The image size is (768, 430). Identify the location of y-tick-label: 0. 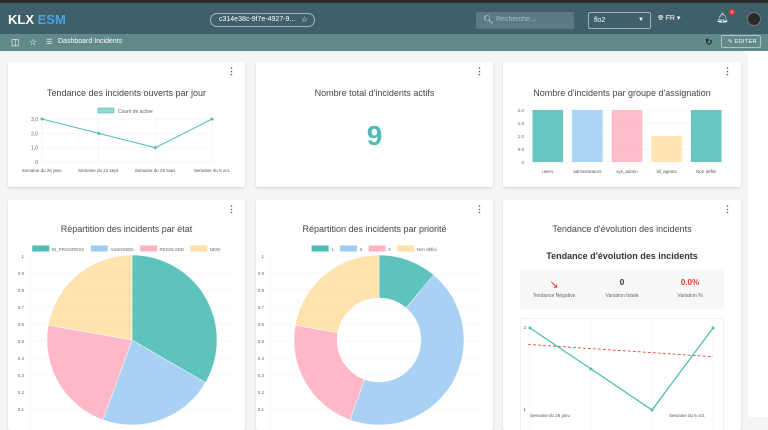
(522, 162).